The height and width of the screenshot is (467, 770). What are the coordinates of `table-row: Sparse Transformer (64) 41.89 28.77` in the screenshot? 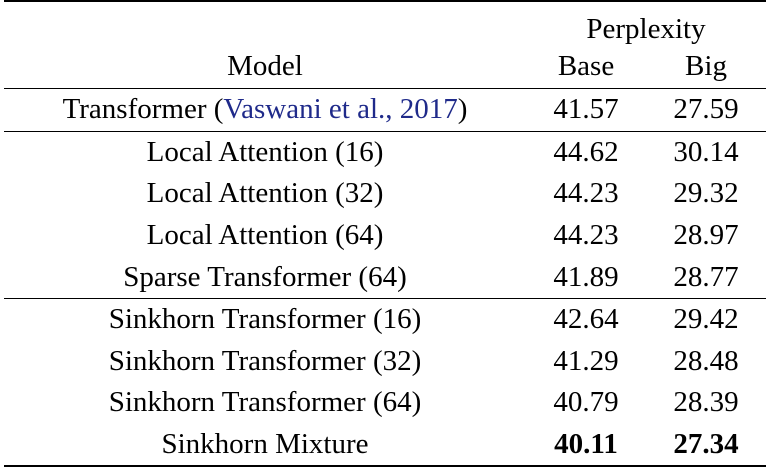 It's located at (385, 277).